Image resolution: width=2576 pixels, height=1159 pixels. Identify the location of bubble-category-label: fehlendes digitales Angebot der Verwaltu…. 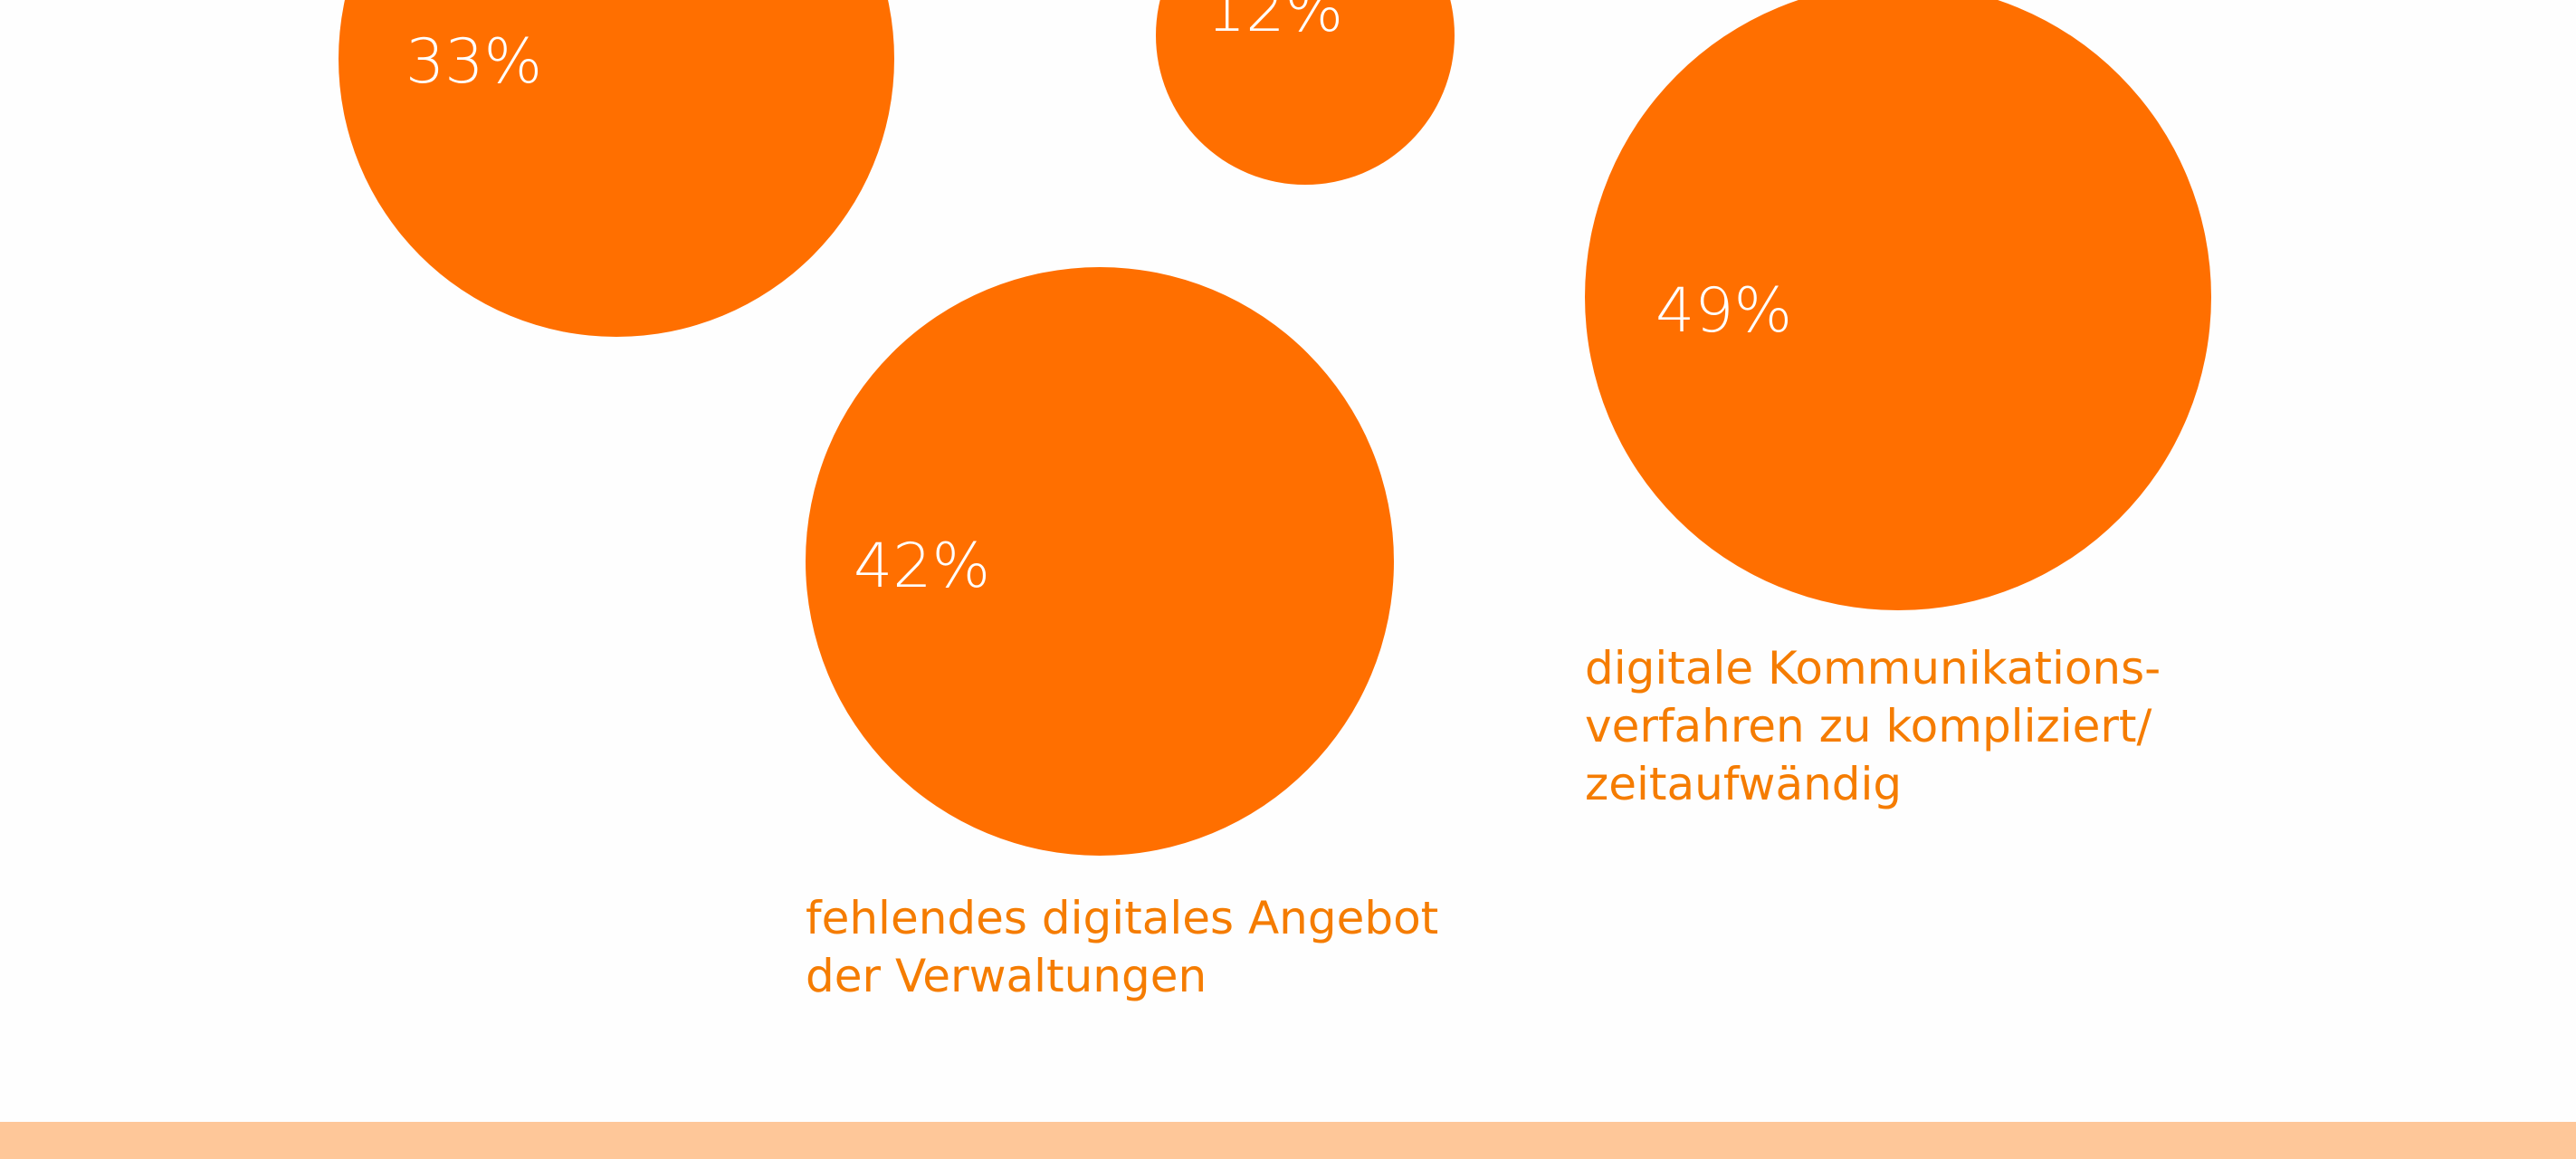
(1122, 947).